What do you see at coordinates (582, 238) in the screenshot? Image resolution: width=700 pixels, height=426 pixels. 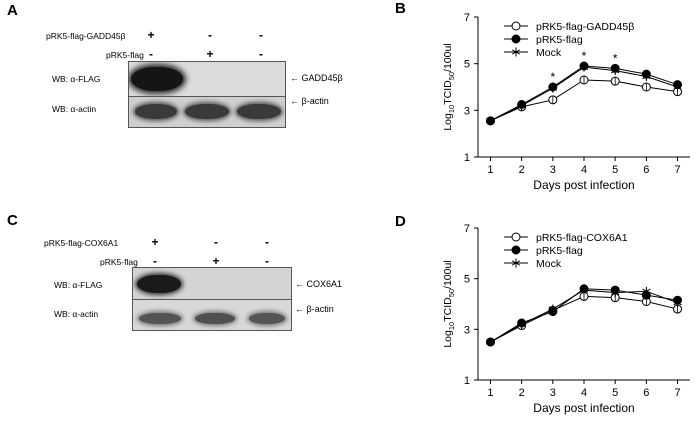 I see `panel-d-legend-label-1: pRK5-flag-COX6A1` at bounding box center [582, 238].